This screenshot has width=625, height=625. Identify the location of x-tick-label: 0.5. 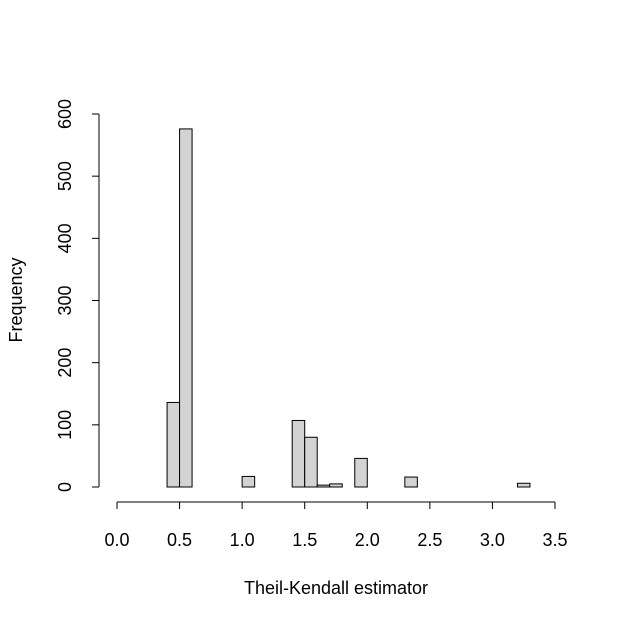
(179, 540).